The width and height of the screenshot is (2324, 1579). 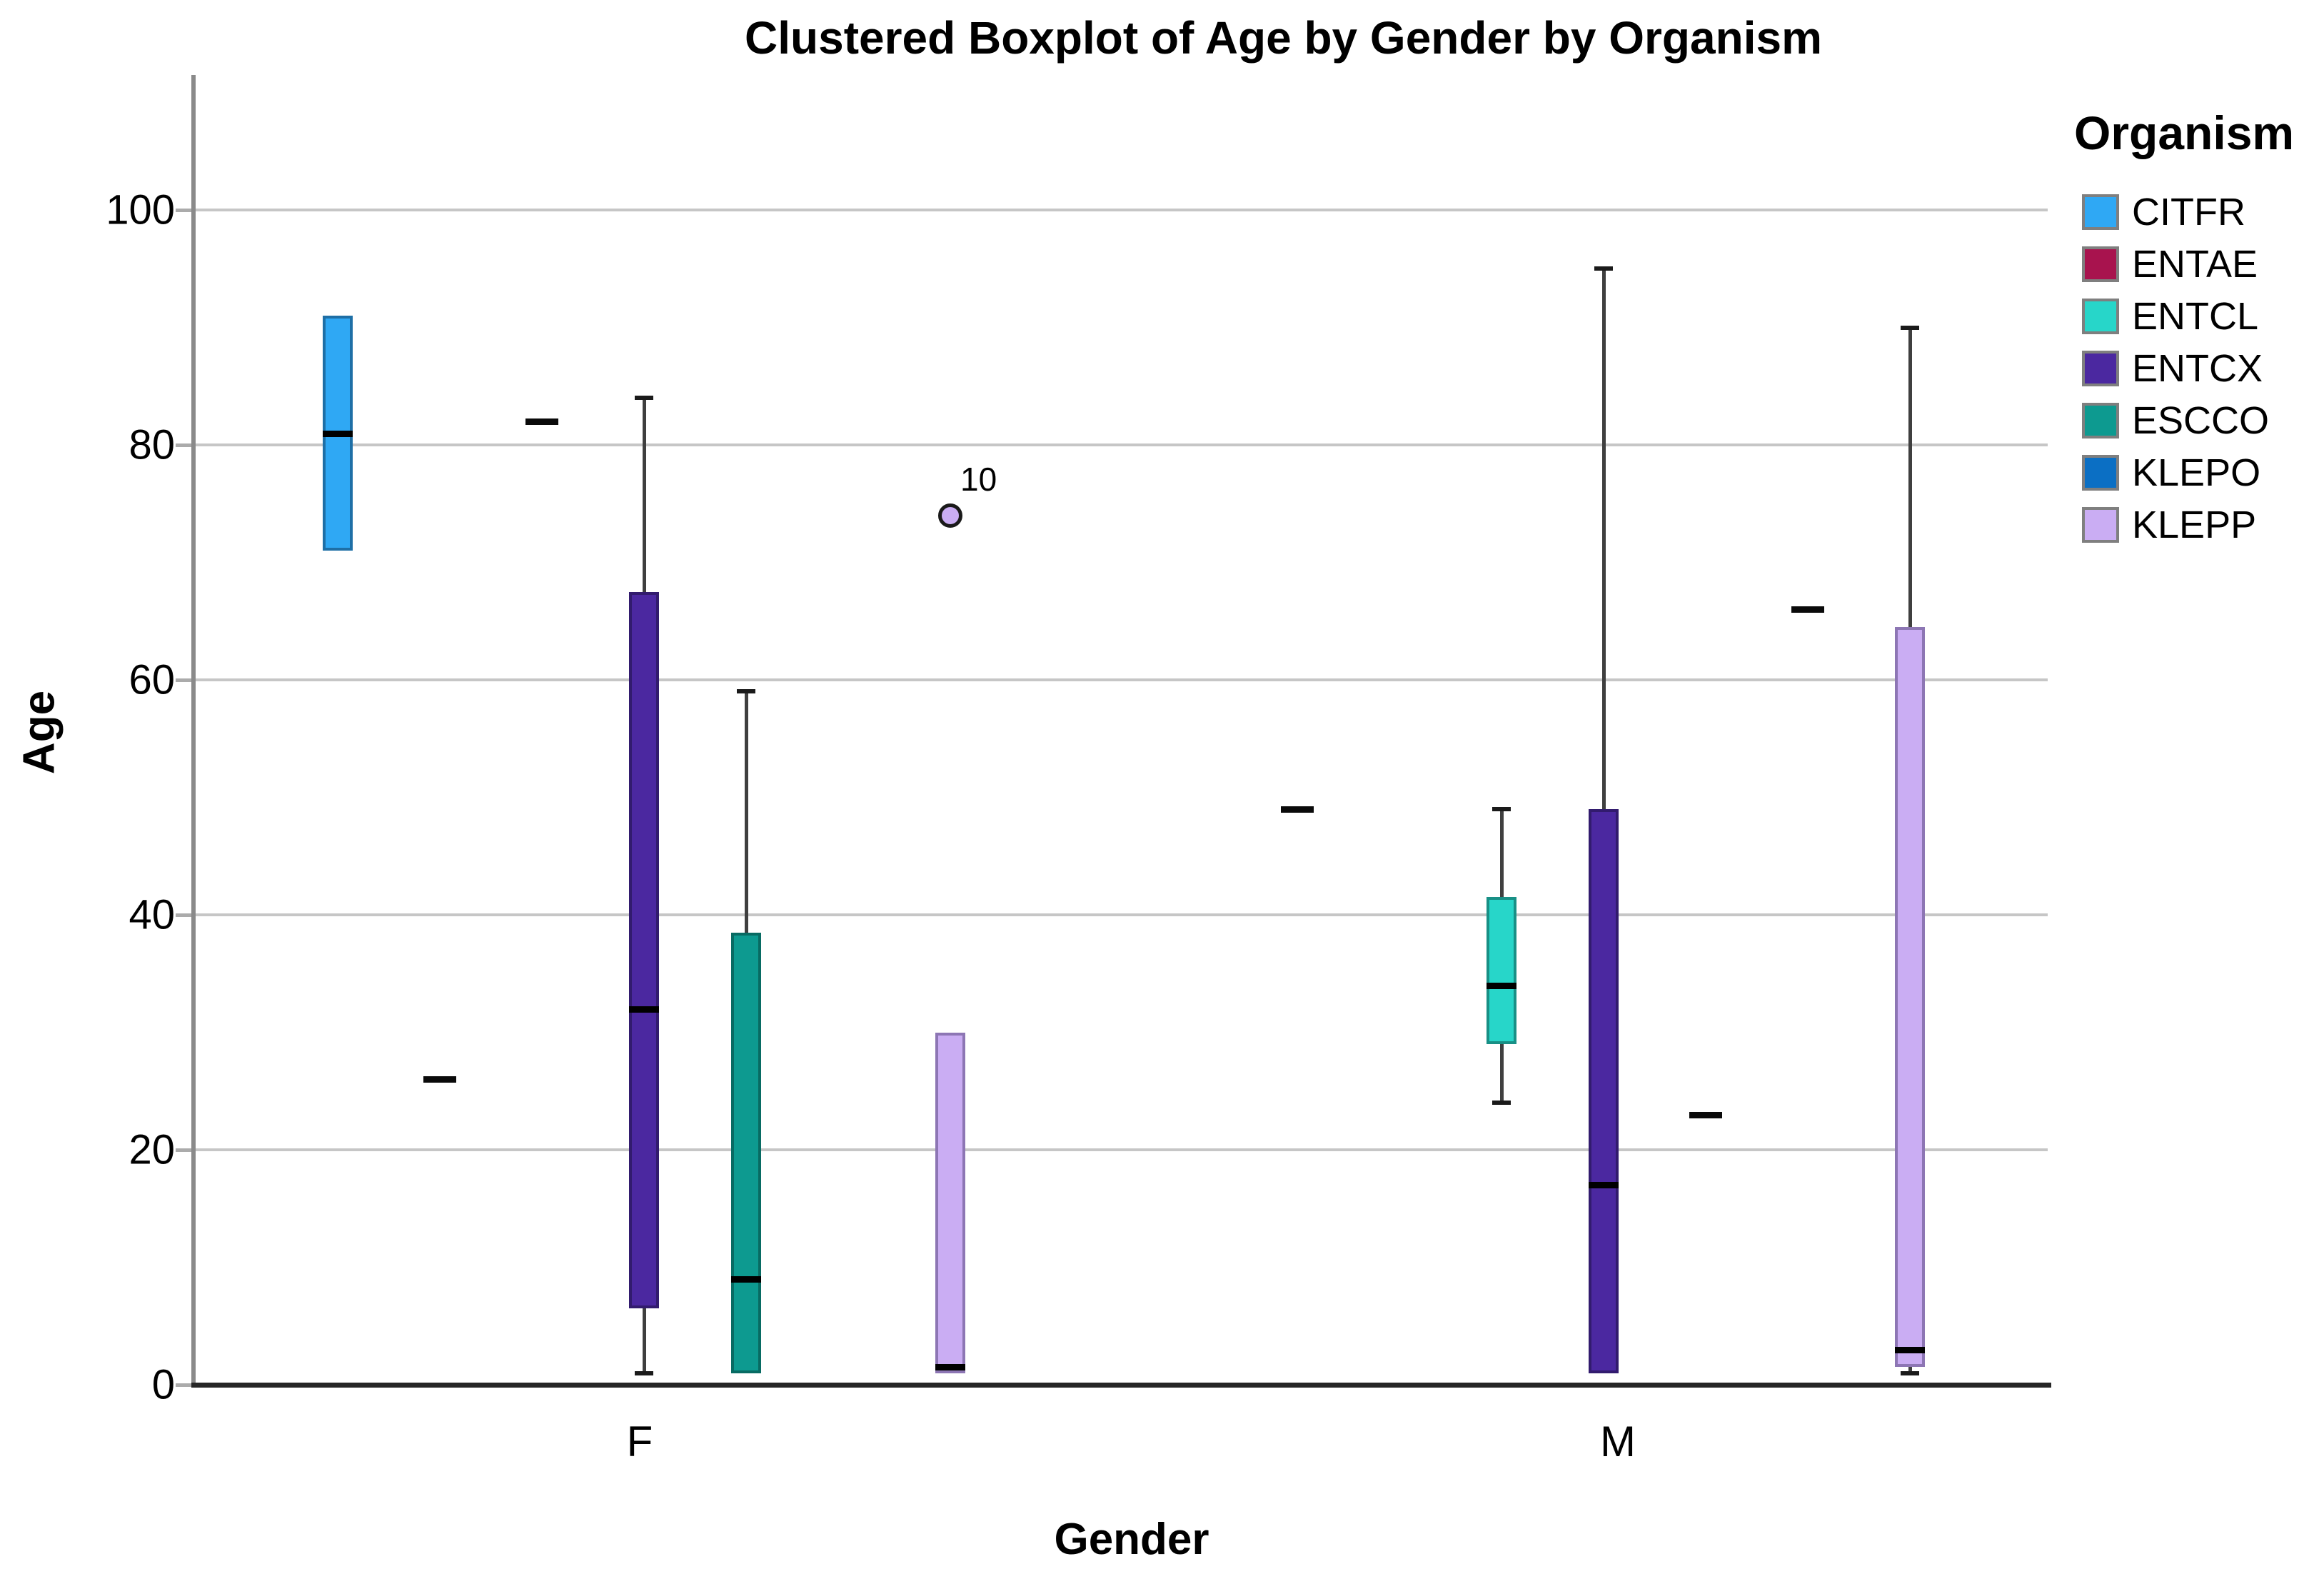 I want to click on boxplot-f-klepp-outlier-label: 10, so click(x=978, y=479).